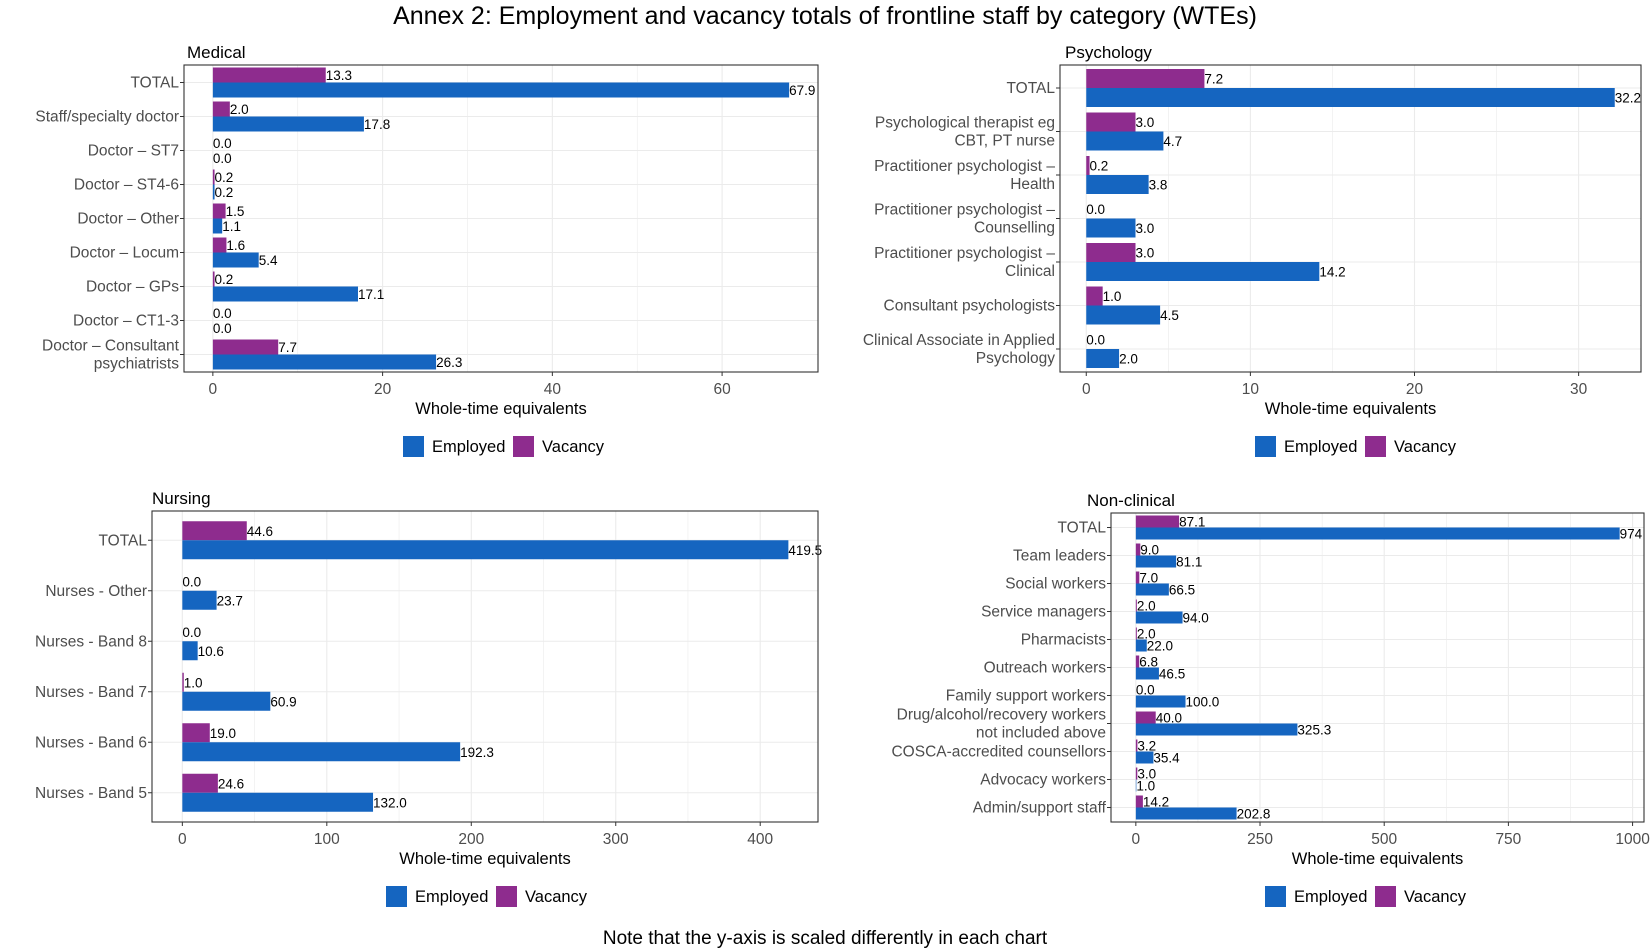 Image resolution: width=1650 pixels, height=950 pixels. Describe the element at coordinates (1275, 896) in the screenshot. I see `non-clinical-legend-key-employed` at that location.